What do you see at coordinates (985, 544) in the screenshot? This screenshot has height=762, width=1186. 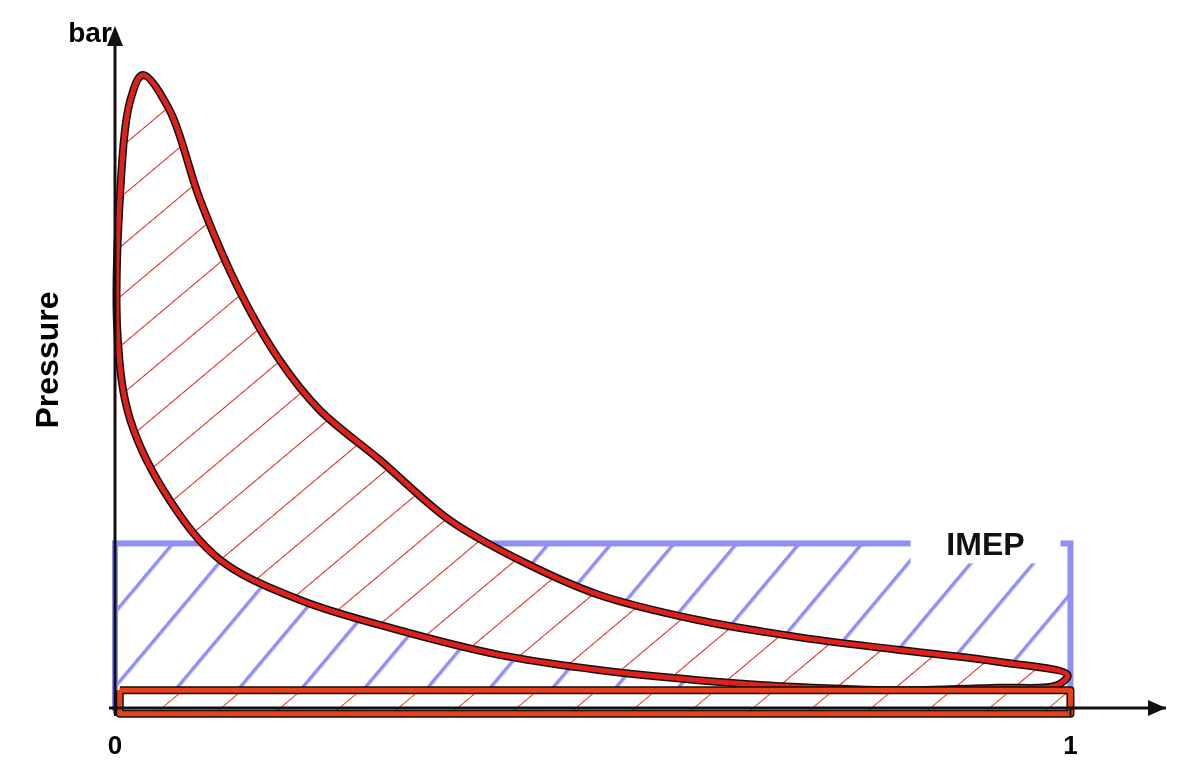 I see `band-label: IMEP` at bounding box center [985, 544].